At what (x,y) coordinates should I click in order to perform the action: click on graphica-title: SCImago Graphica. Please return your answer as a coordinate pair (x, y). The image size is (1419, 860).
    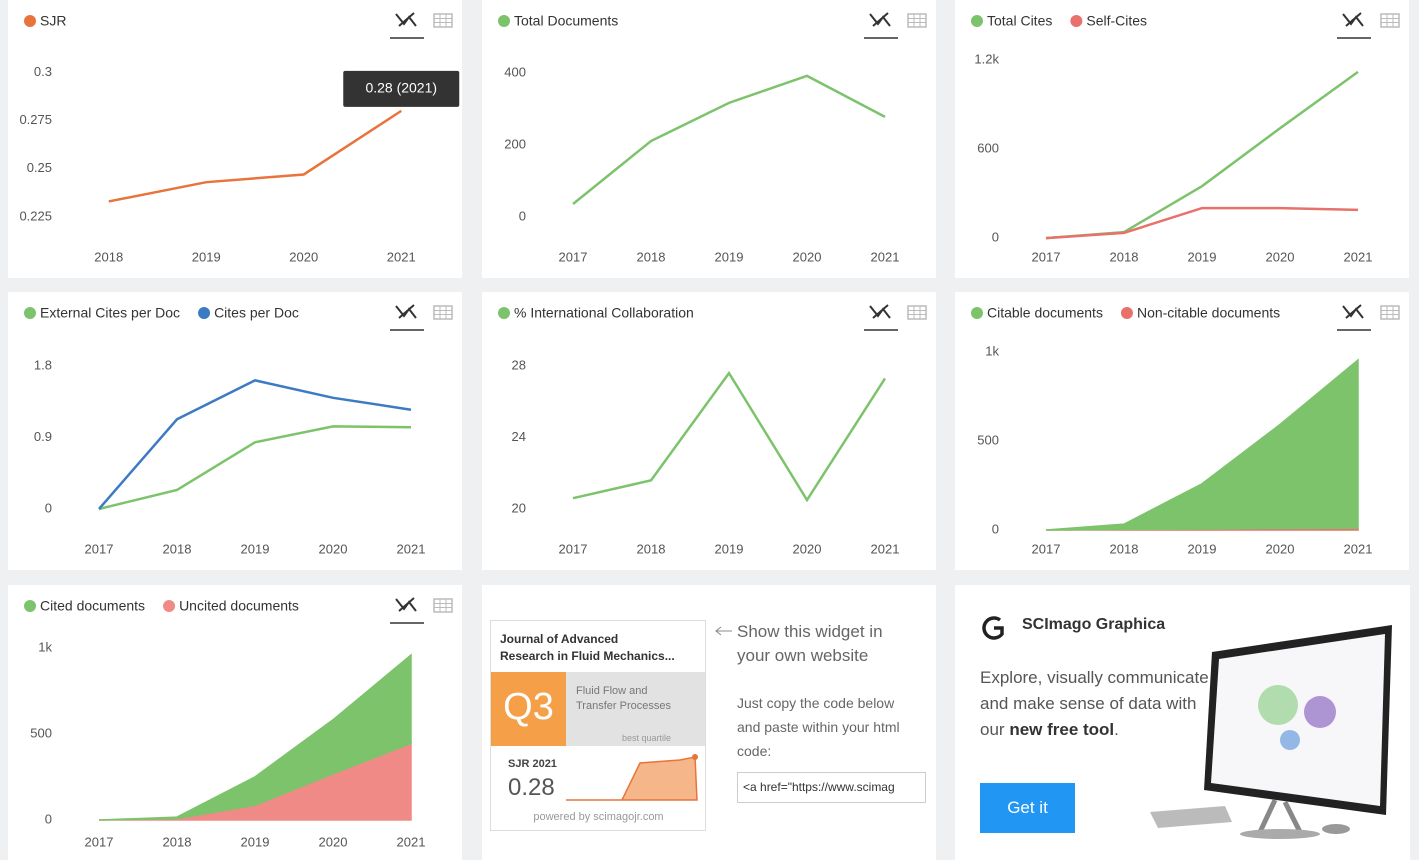
    Looking at the image, I should click on (1094, 624).